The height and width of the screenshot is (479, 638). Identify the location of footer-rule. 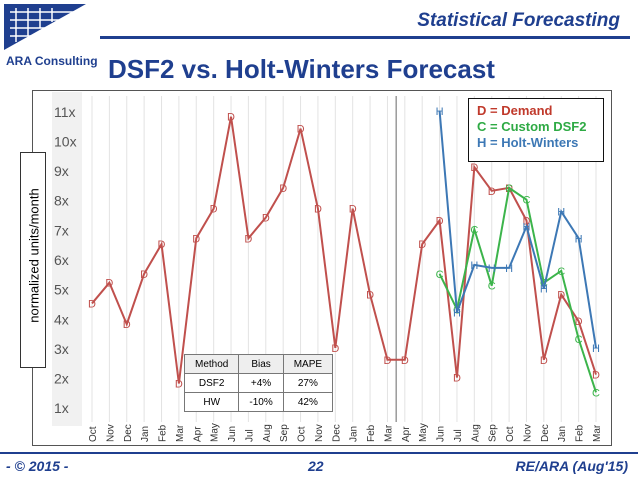
(319, 453).